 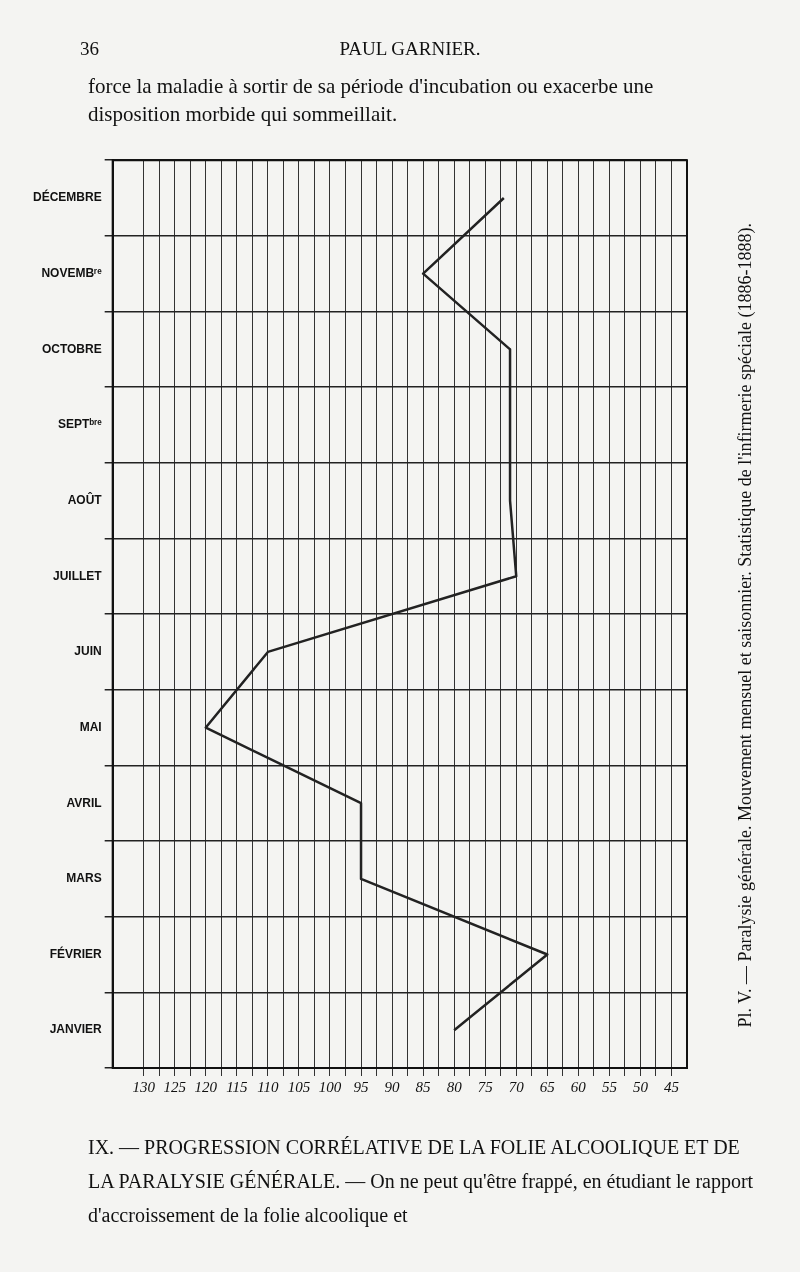 What do you see at coordinates (330, 1086) in the screenshot?
I see `x-tick-label: 100` at bounding box center [330, 1086].